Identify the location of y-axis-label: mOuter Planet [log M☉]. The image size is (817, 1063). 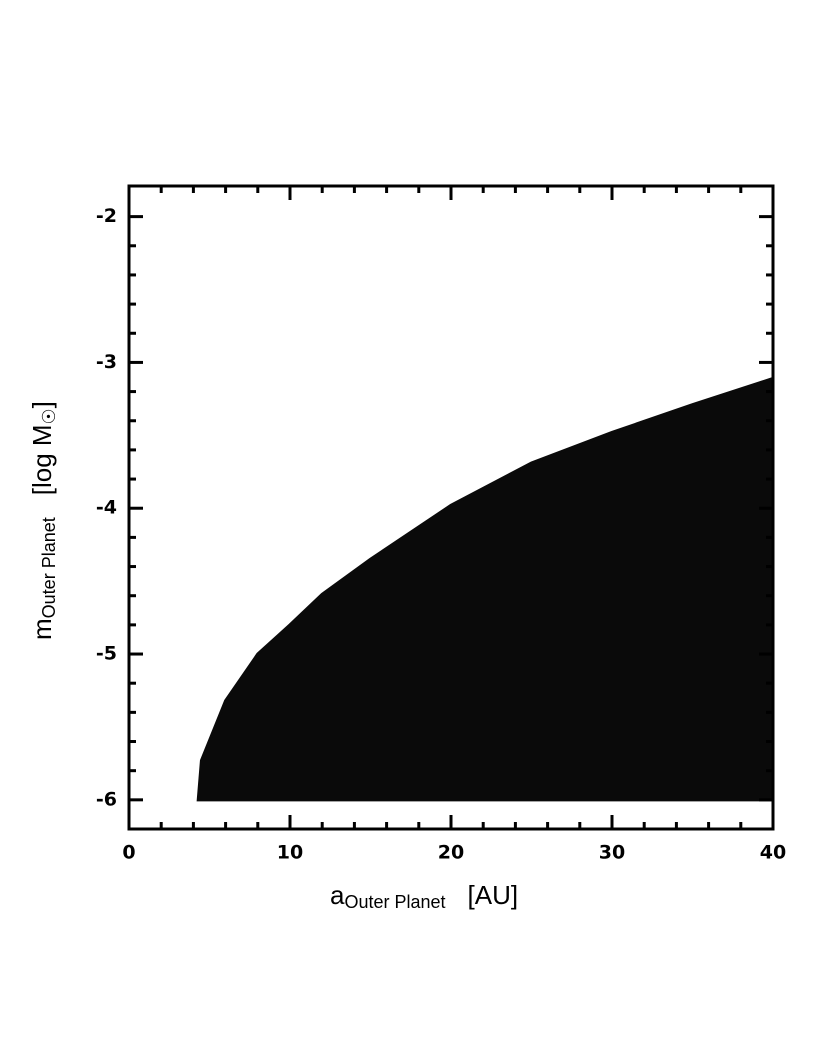
(43, 520).